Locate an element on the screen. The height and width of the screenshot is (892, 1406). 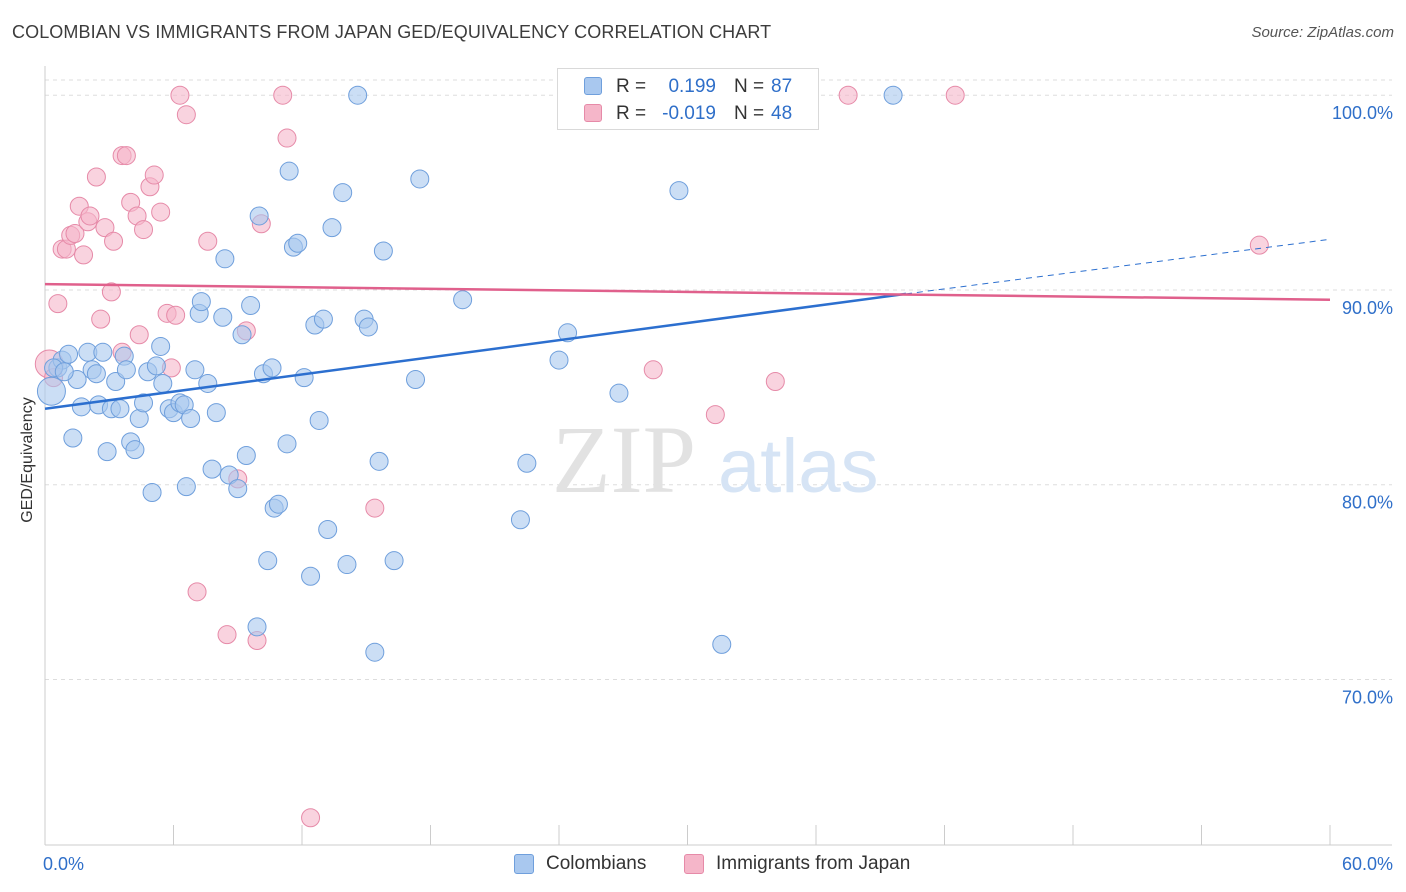
stats-box: R = 0.199 N = 87 R = -0.019 N = 48 is located at coordinates (688, 99).